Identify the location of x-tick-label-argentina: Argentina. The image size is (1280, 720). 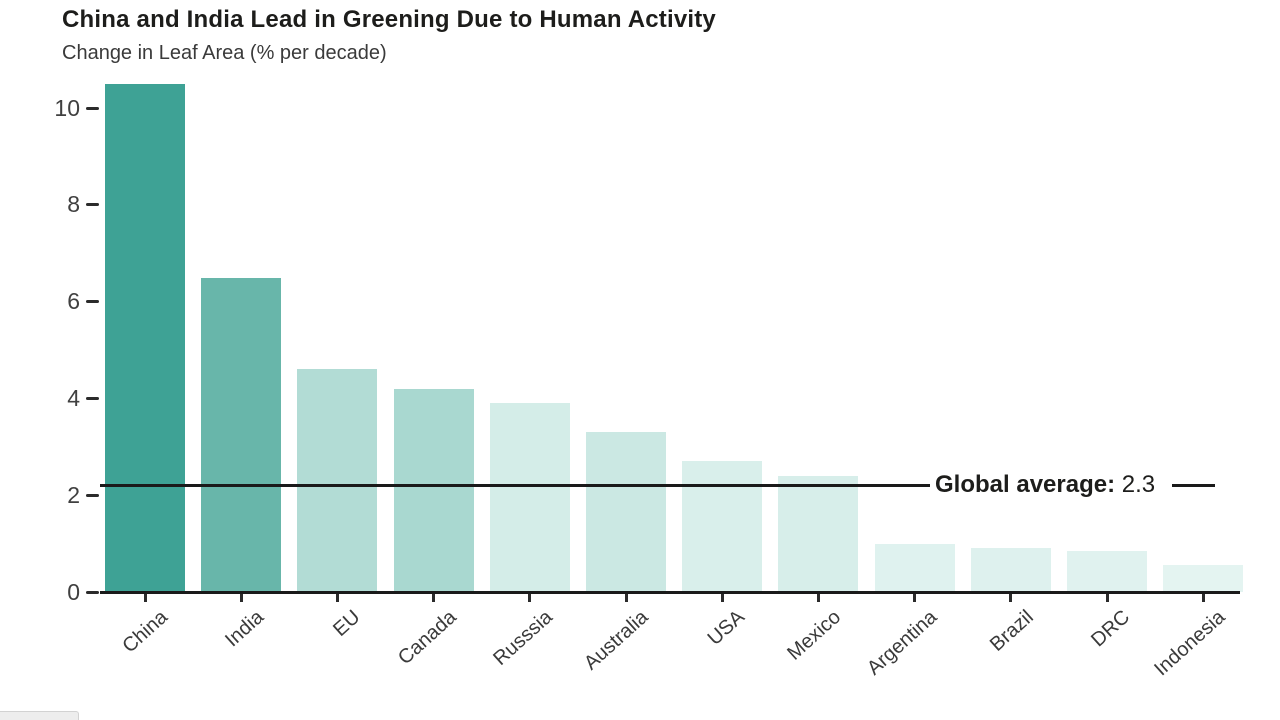
(902, 643).